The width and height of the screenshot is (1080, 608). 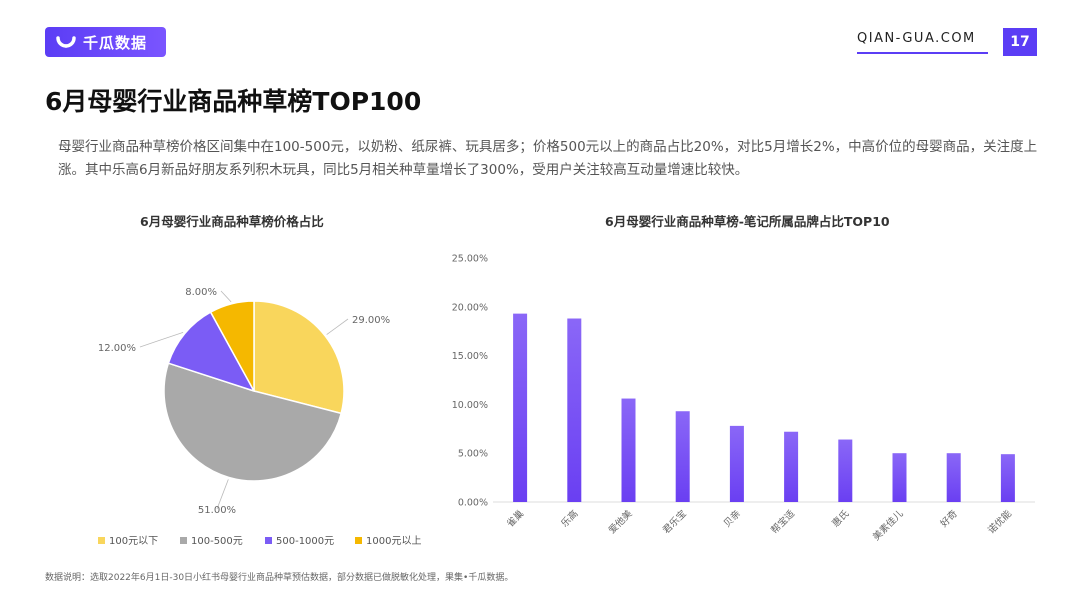 What do you see at coordinates (783, 521) in the screenshot?
I see `x-tick-label: 帮宝适` at bounding box center [783, 521].